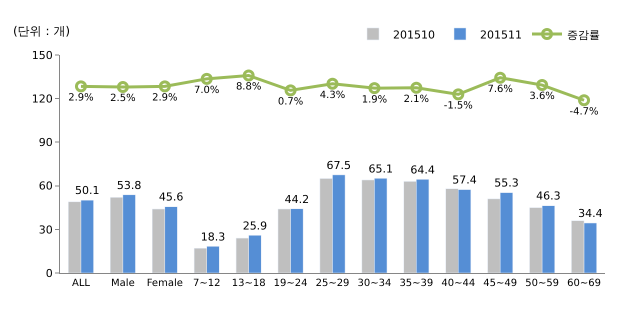 This screenshot has height=320, width=630. Describe the element at coordinates (583, 35) in the screenshot. I see `legend-label: 증감률` at that location.